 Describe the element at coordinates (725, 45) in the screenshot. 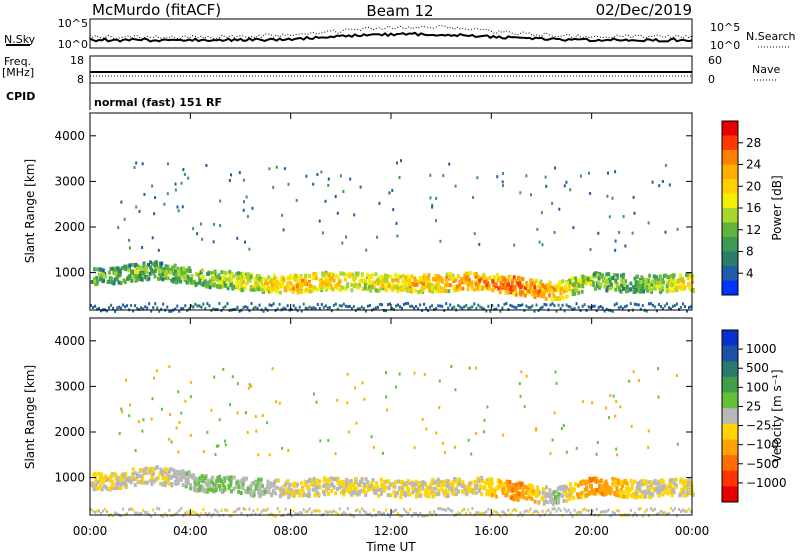

I see `noise-right-bottom-tick: 10^0` at that location.